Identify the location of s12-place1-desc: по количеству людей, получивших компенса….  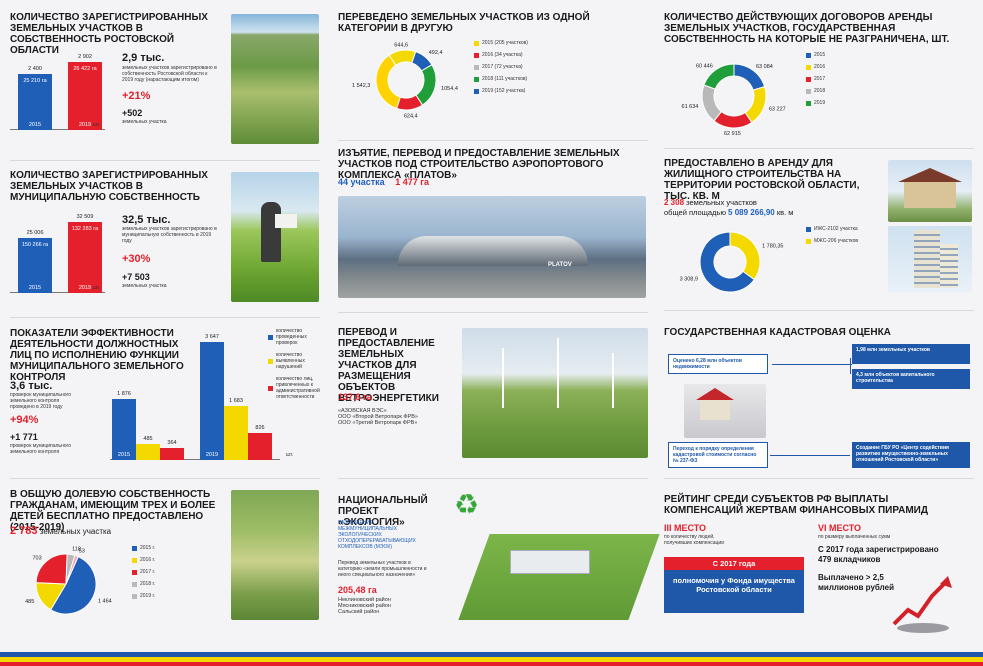
(694, 540).